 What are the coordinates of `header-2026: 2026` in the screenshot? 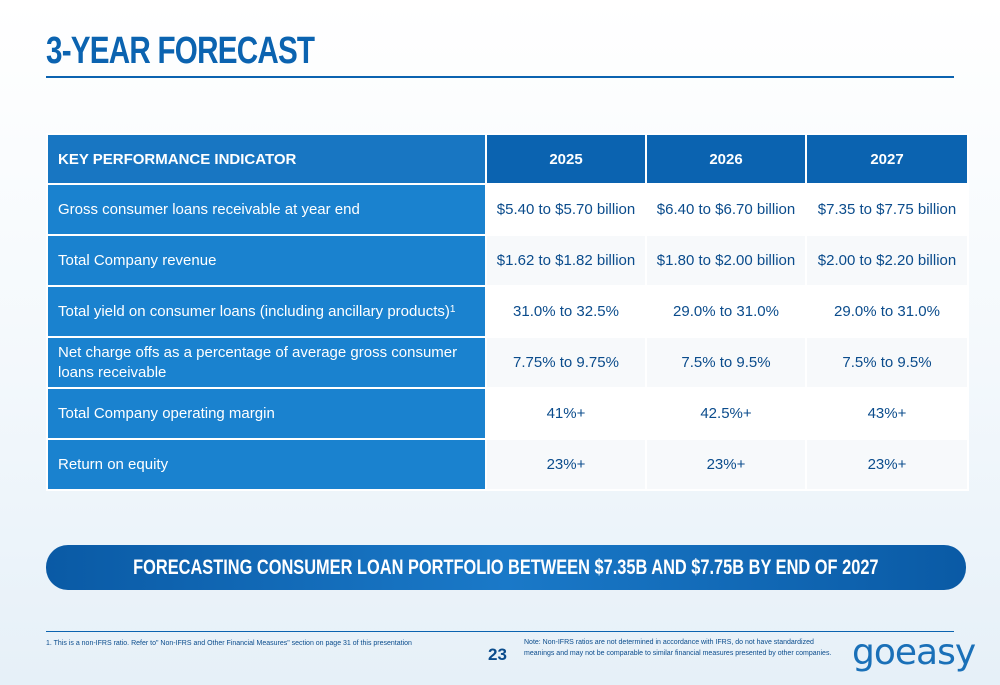 It's located at (726, 159).